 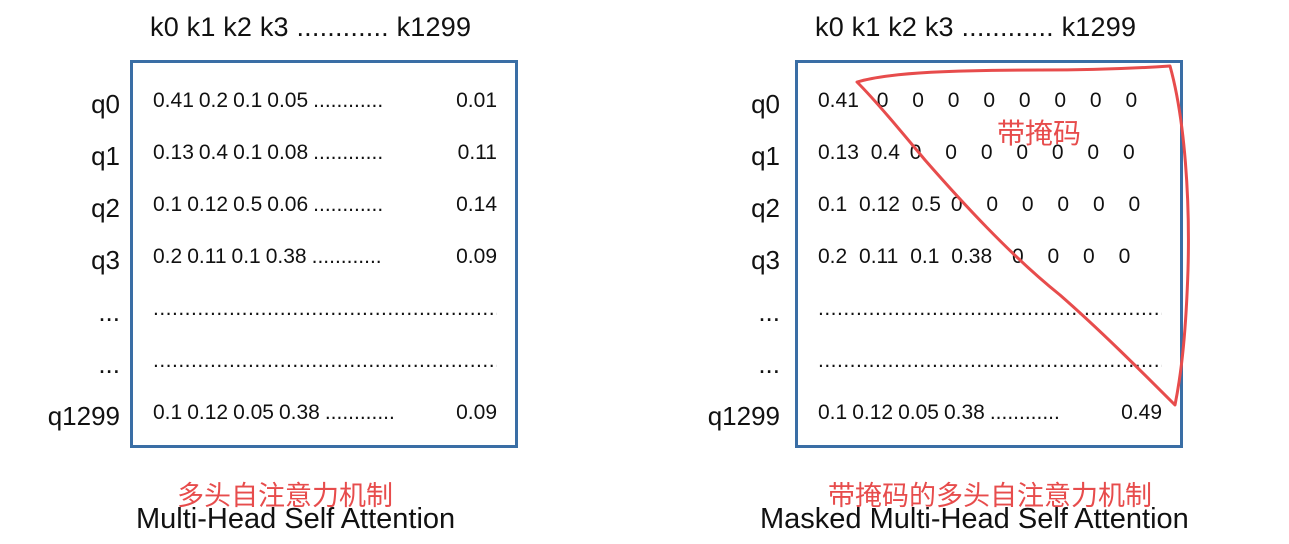 What do you see at coordinates (476, 100) in the screenshot?
I see `matrix-cell-last: 0.01` at bounding box center [476, 100].